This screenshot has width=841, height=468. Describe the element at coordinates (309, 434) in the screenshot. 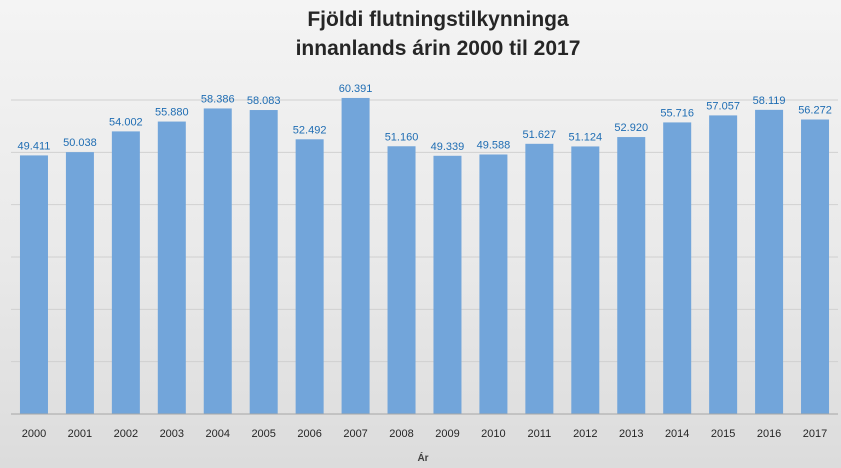

I see `x-tick-label-2006: 2006` at that location.